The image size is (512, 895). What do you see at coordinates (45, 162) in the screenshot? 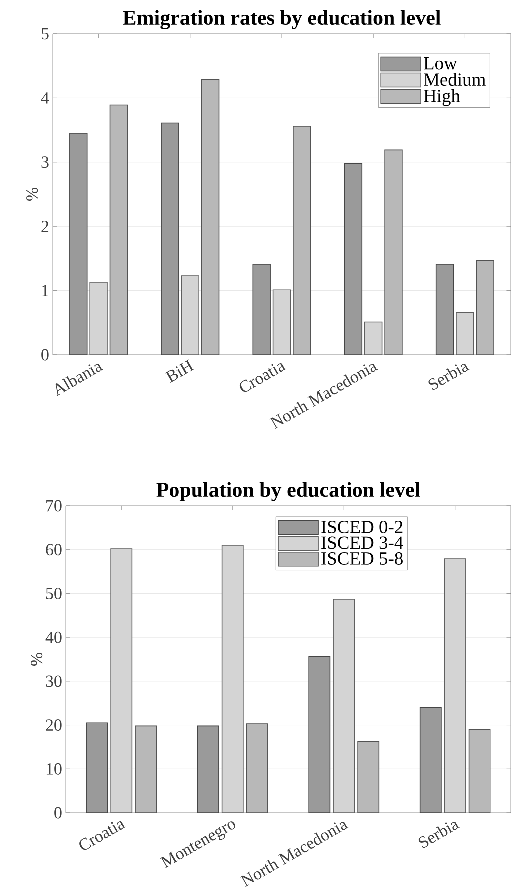
I see `y-tick-label: 3` at bounding box center [45, 162].